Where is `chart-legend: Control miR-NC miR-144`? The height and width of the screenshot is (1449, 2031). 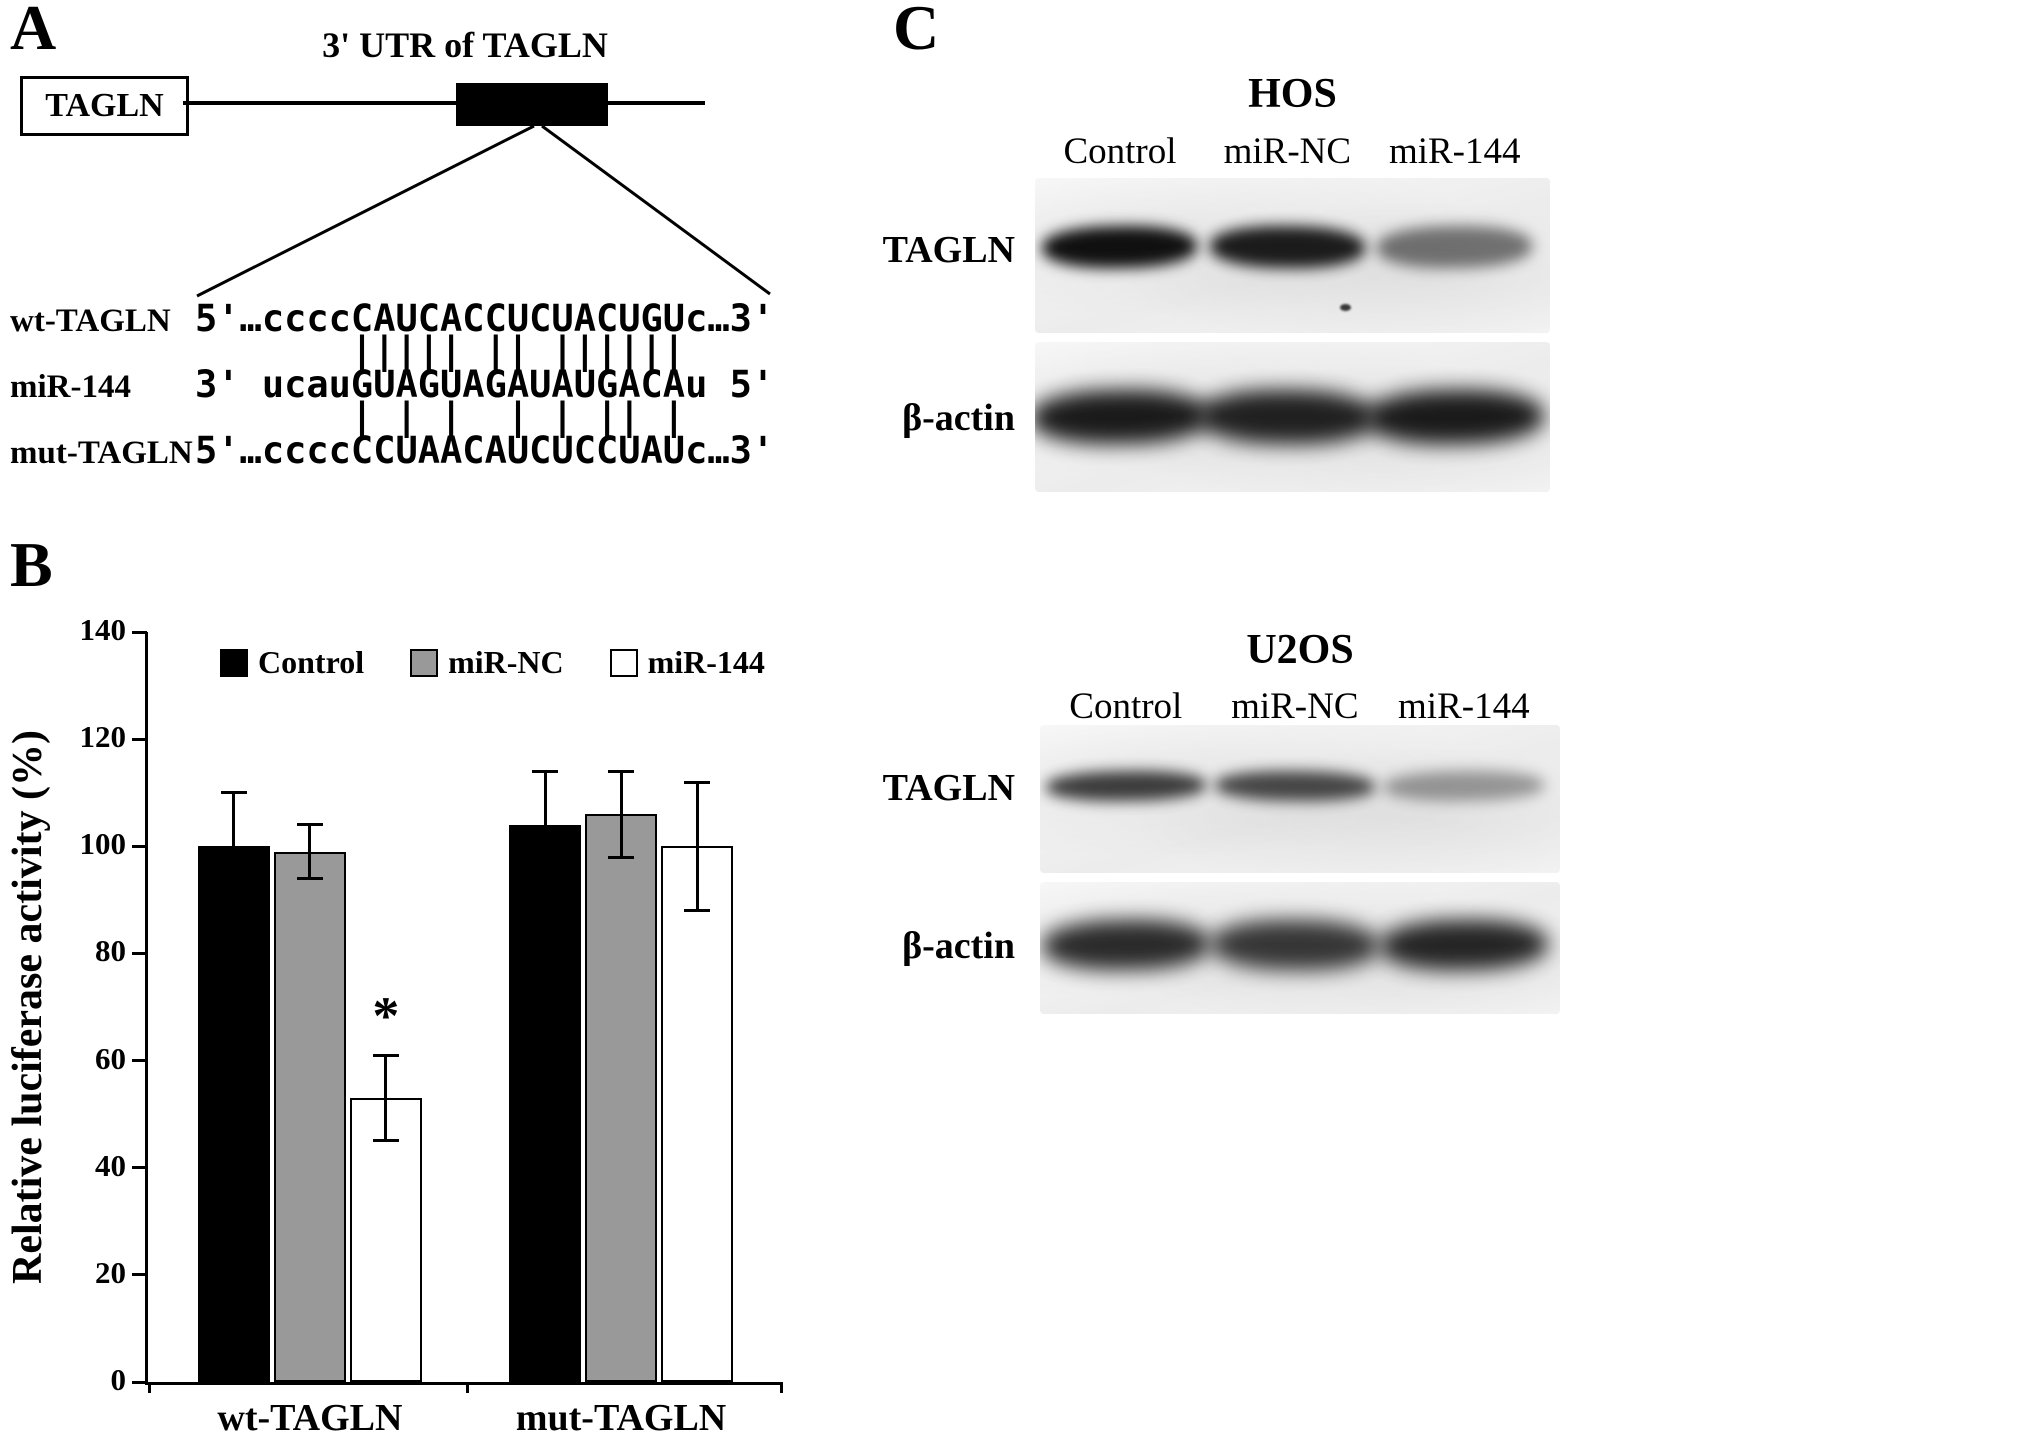 chart-legend: Control miR-NC miR-144 is located at coordinates (492, 662).